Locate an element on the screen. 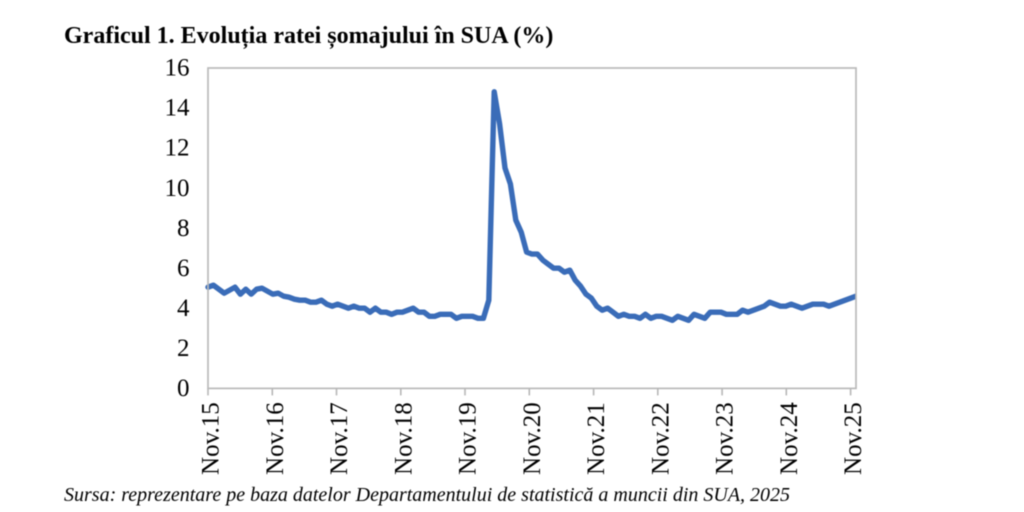  svg-text: 14 is located at coordinates (178, 108).